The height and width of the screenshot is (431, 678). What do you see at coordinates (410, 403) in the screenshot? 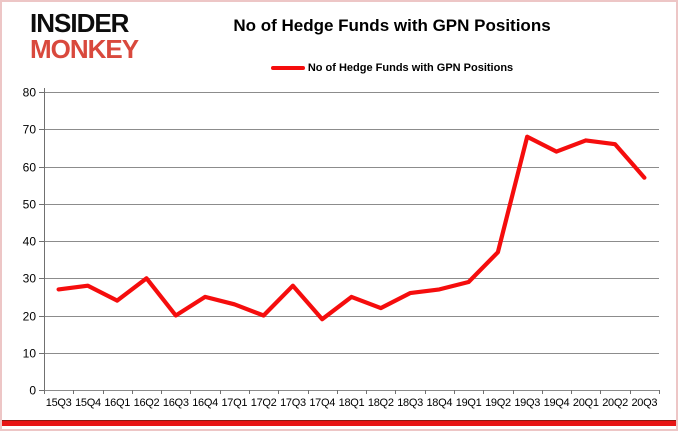
I see `svg-text: 18Q3` at bounding box center [410, 403].